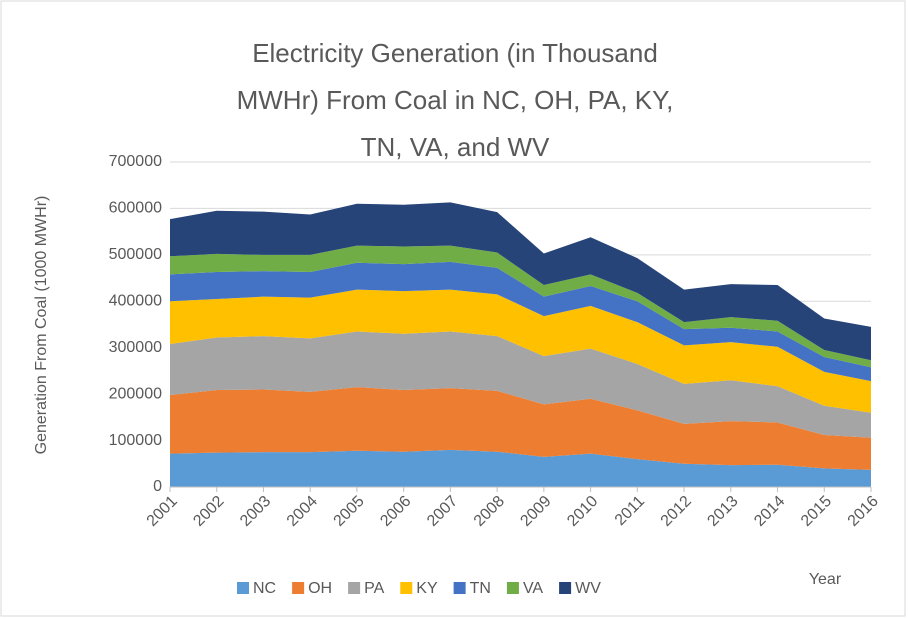 The image size is (908, 619). I want to click on x-tick-label: 2008, so click(489, 511).